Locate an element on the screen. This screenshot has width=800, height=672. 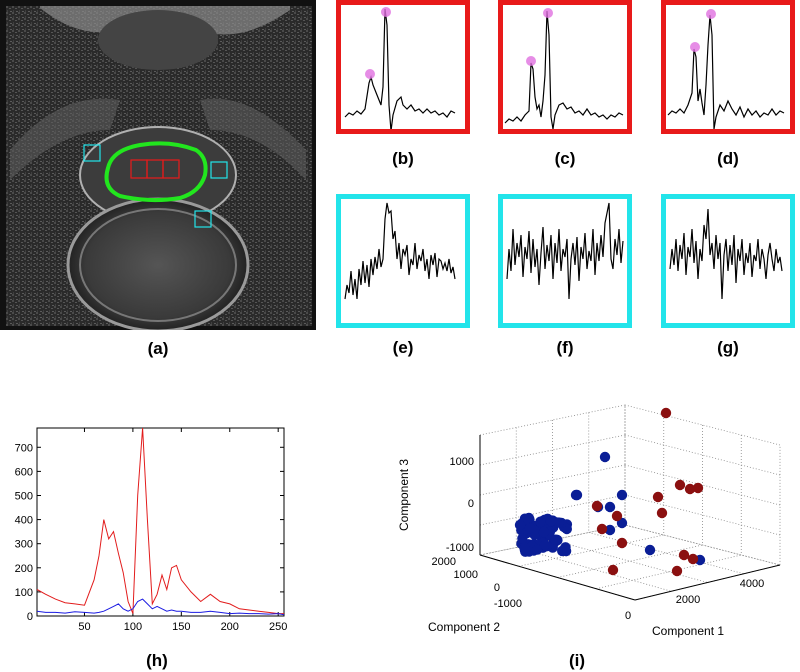
normal-voxels is located at coordinates (155, 186).